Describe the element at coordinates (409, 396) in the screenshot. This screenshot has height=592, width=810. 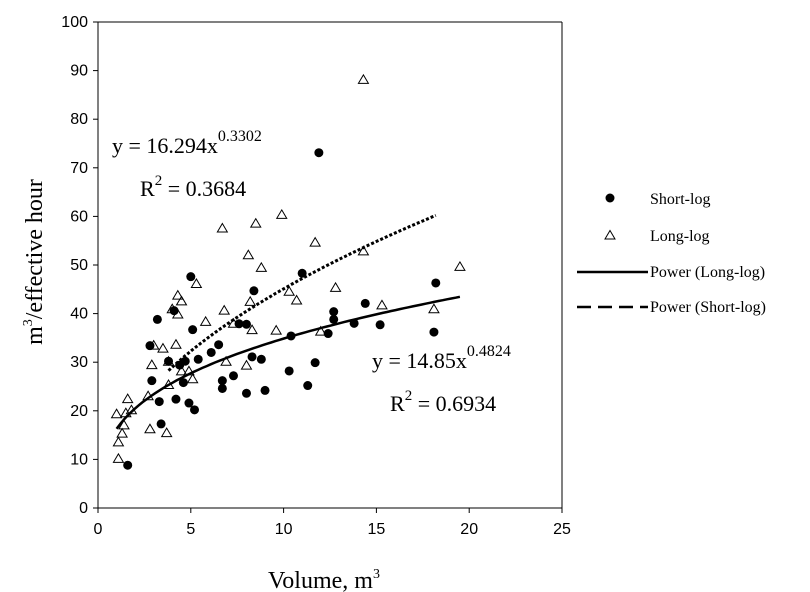
I see `short-log-r2-superscript: 2` at that location.